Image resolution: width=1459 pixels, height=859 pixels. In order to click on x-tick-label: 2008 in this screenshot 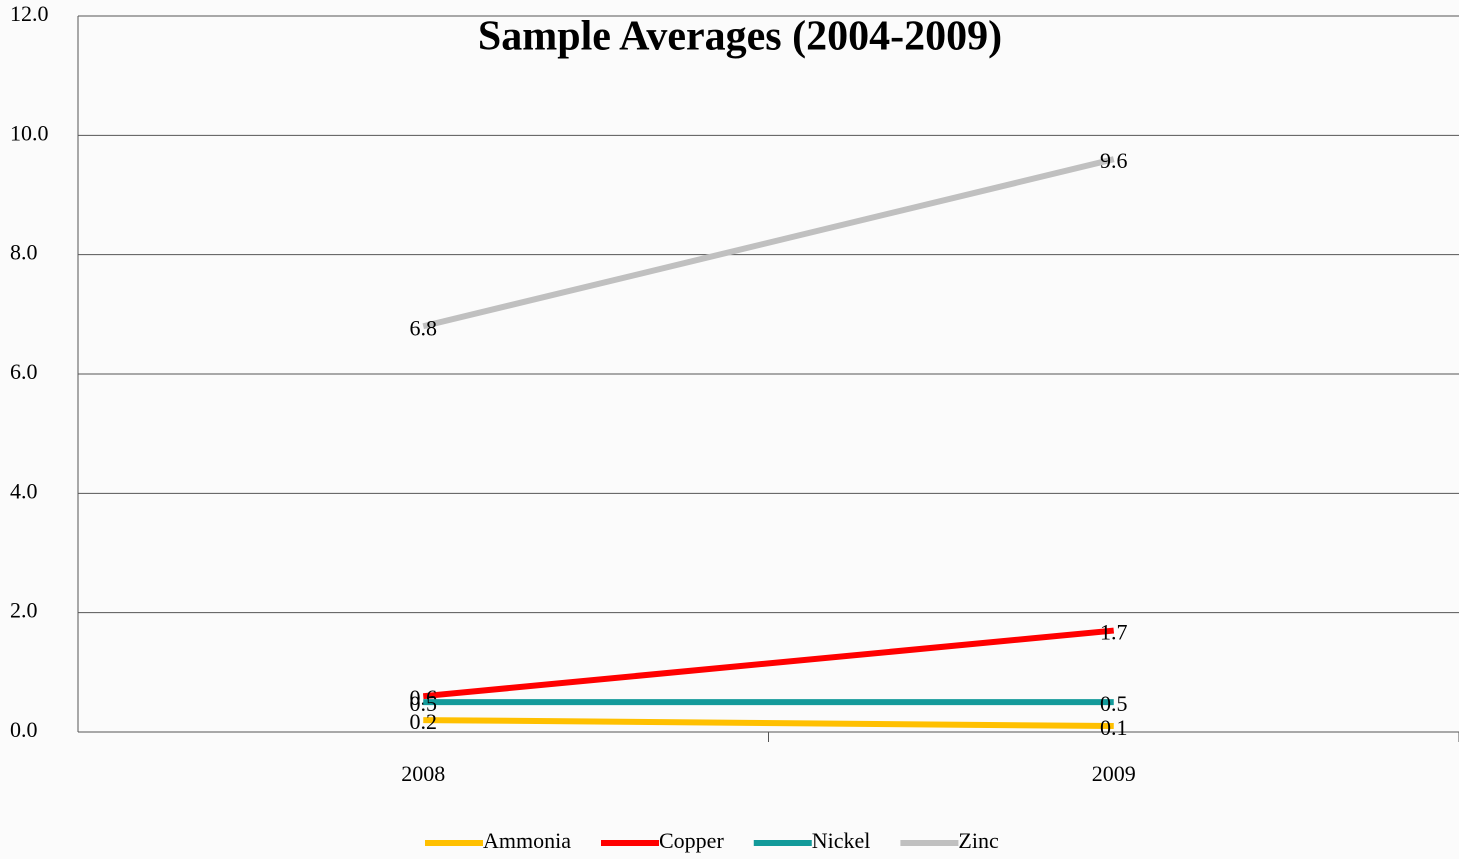, I will do `click(423, 773)`.